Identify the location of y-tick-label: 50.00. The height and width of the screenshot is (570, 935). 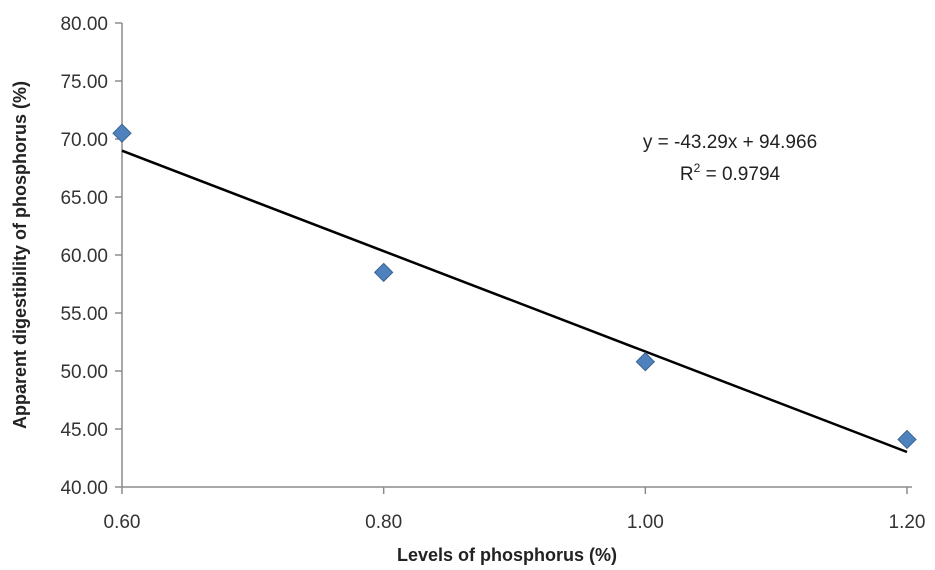
(84, 372).